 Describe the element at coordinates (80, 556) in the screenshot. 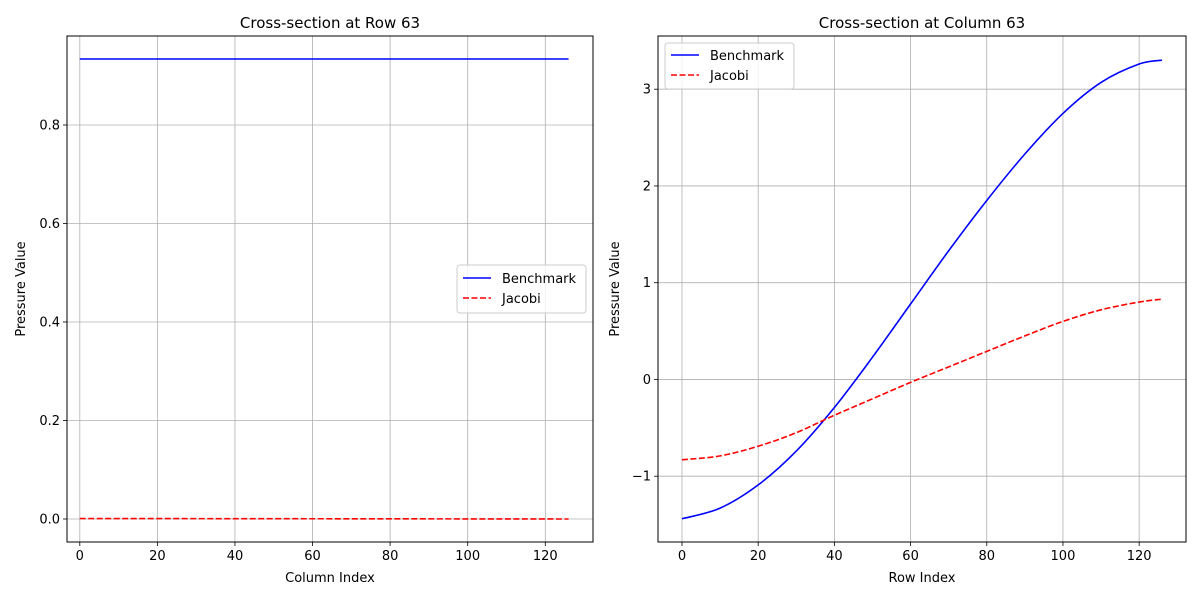

I see `chart-left-xtick-label: 0` at that location.